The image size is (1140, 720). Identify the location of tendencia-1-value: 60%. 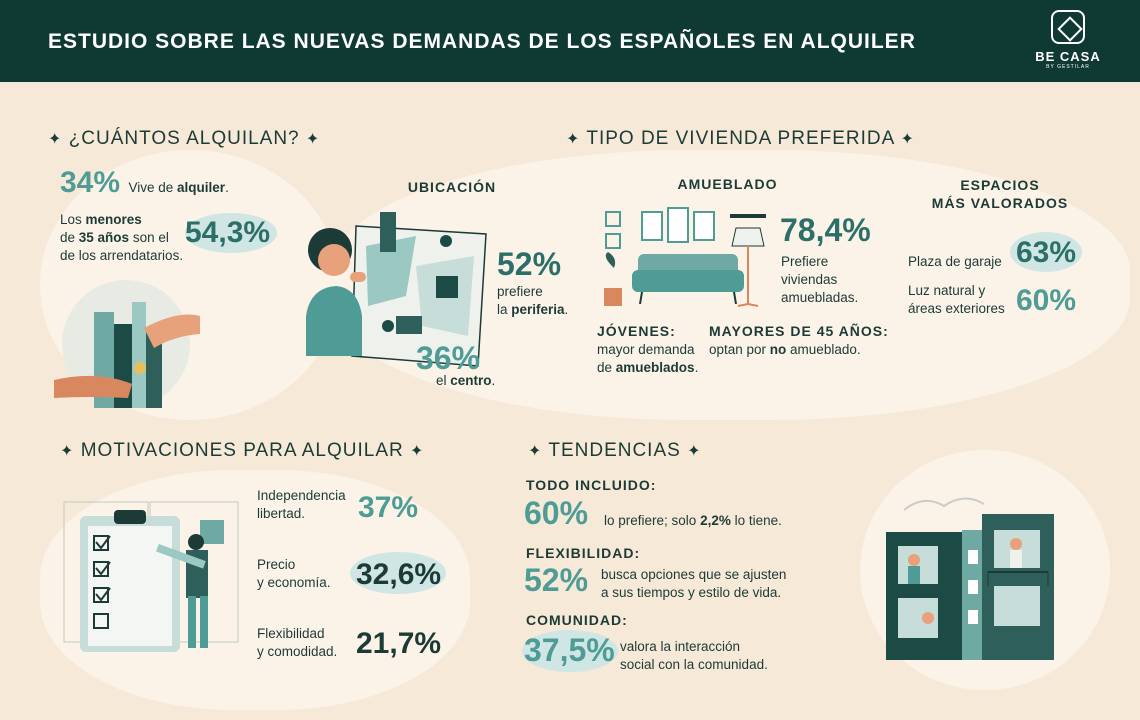
(556, 513).